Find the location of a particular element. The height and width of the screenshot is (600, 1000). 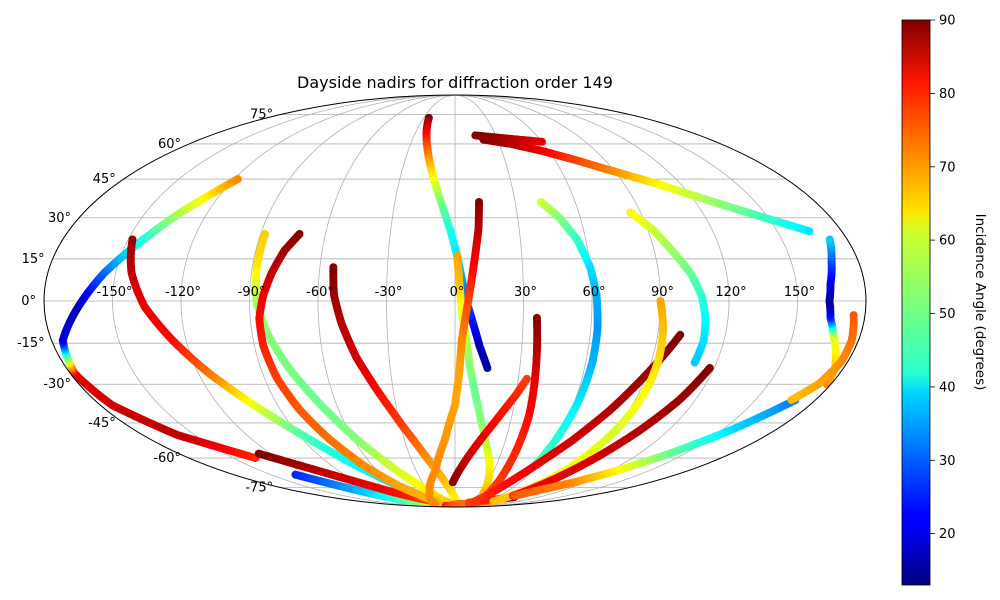

lon-tick-label: 90° is located at coordinates (662, 292).